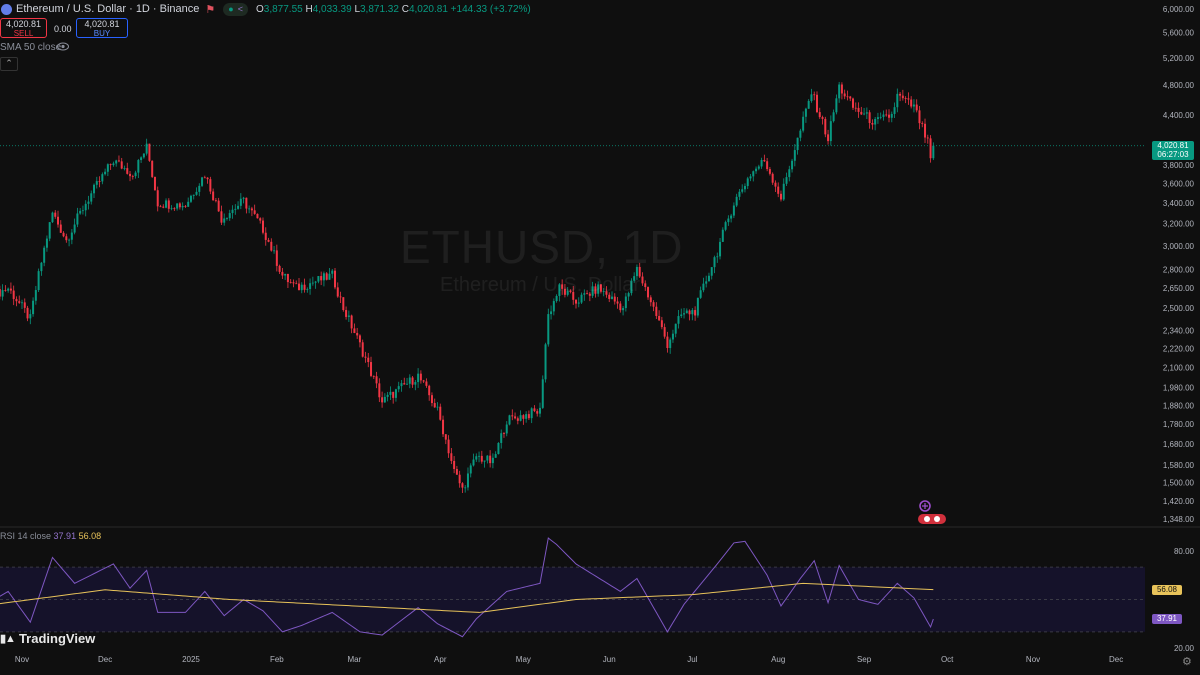 This screenshot has width=1200, height=675. I want to click on tradingview-logo: ▮▲ TradingView, so click(47, 638).